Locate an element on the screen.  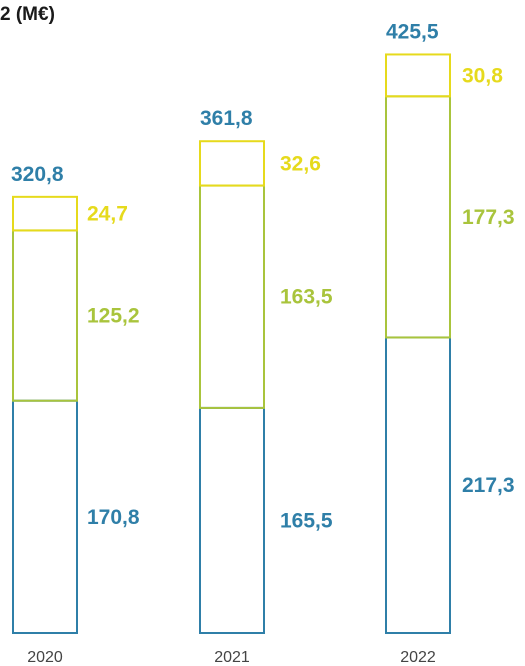
year-label-2020: 2020 is located at coordinates (45, 657).